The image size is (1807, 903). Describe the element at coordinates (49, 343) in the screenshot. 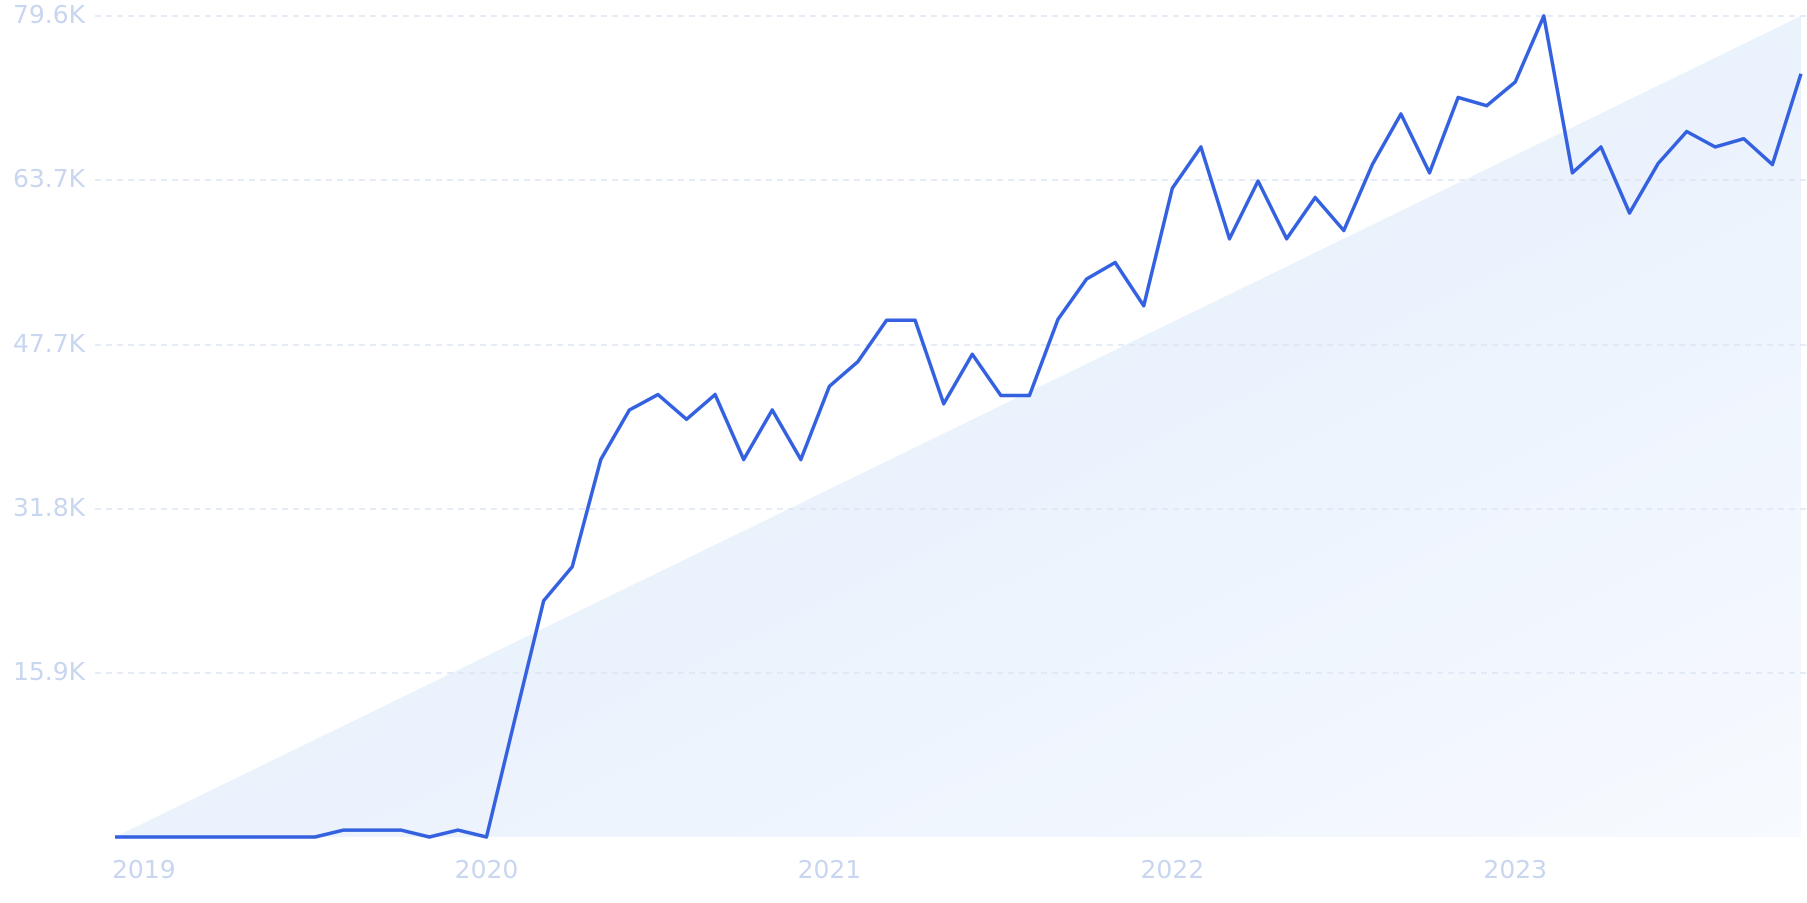

I see `y-tick-label: 47.7K` at that location.